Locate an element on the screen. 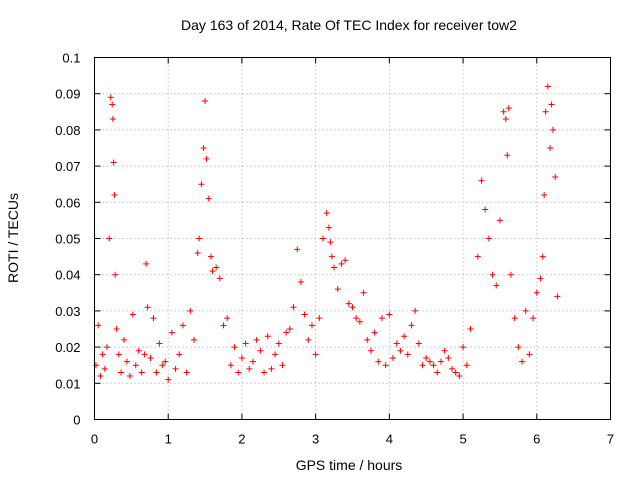 This screenshot has height=480, width=640. y-tick-label: 0.01 is located at coordinates (67, 383).